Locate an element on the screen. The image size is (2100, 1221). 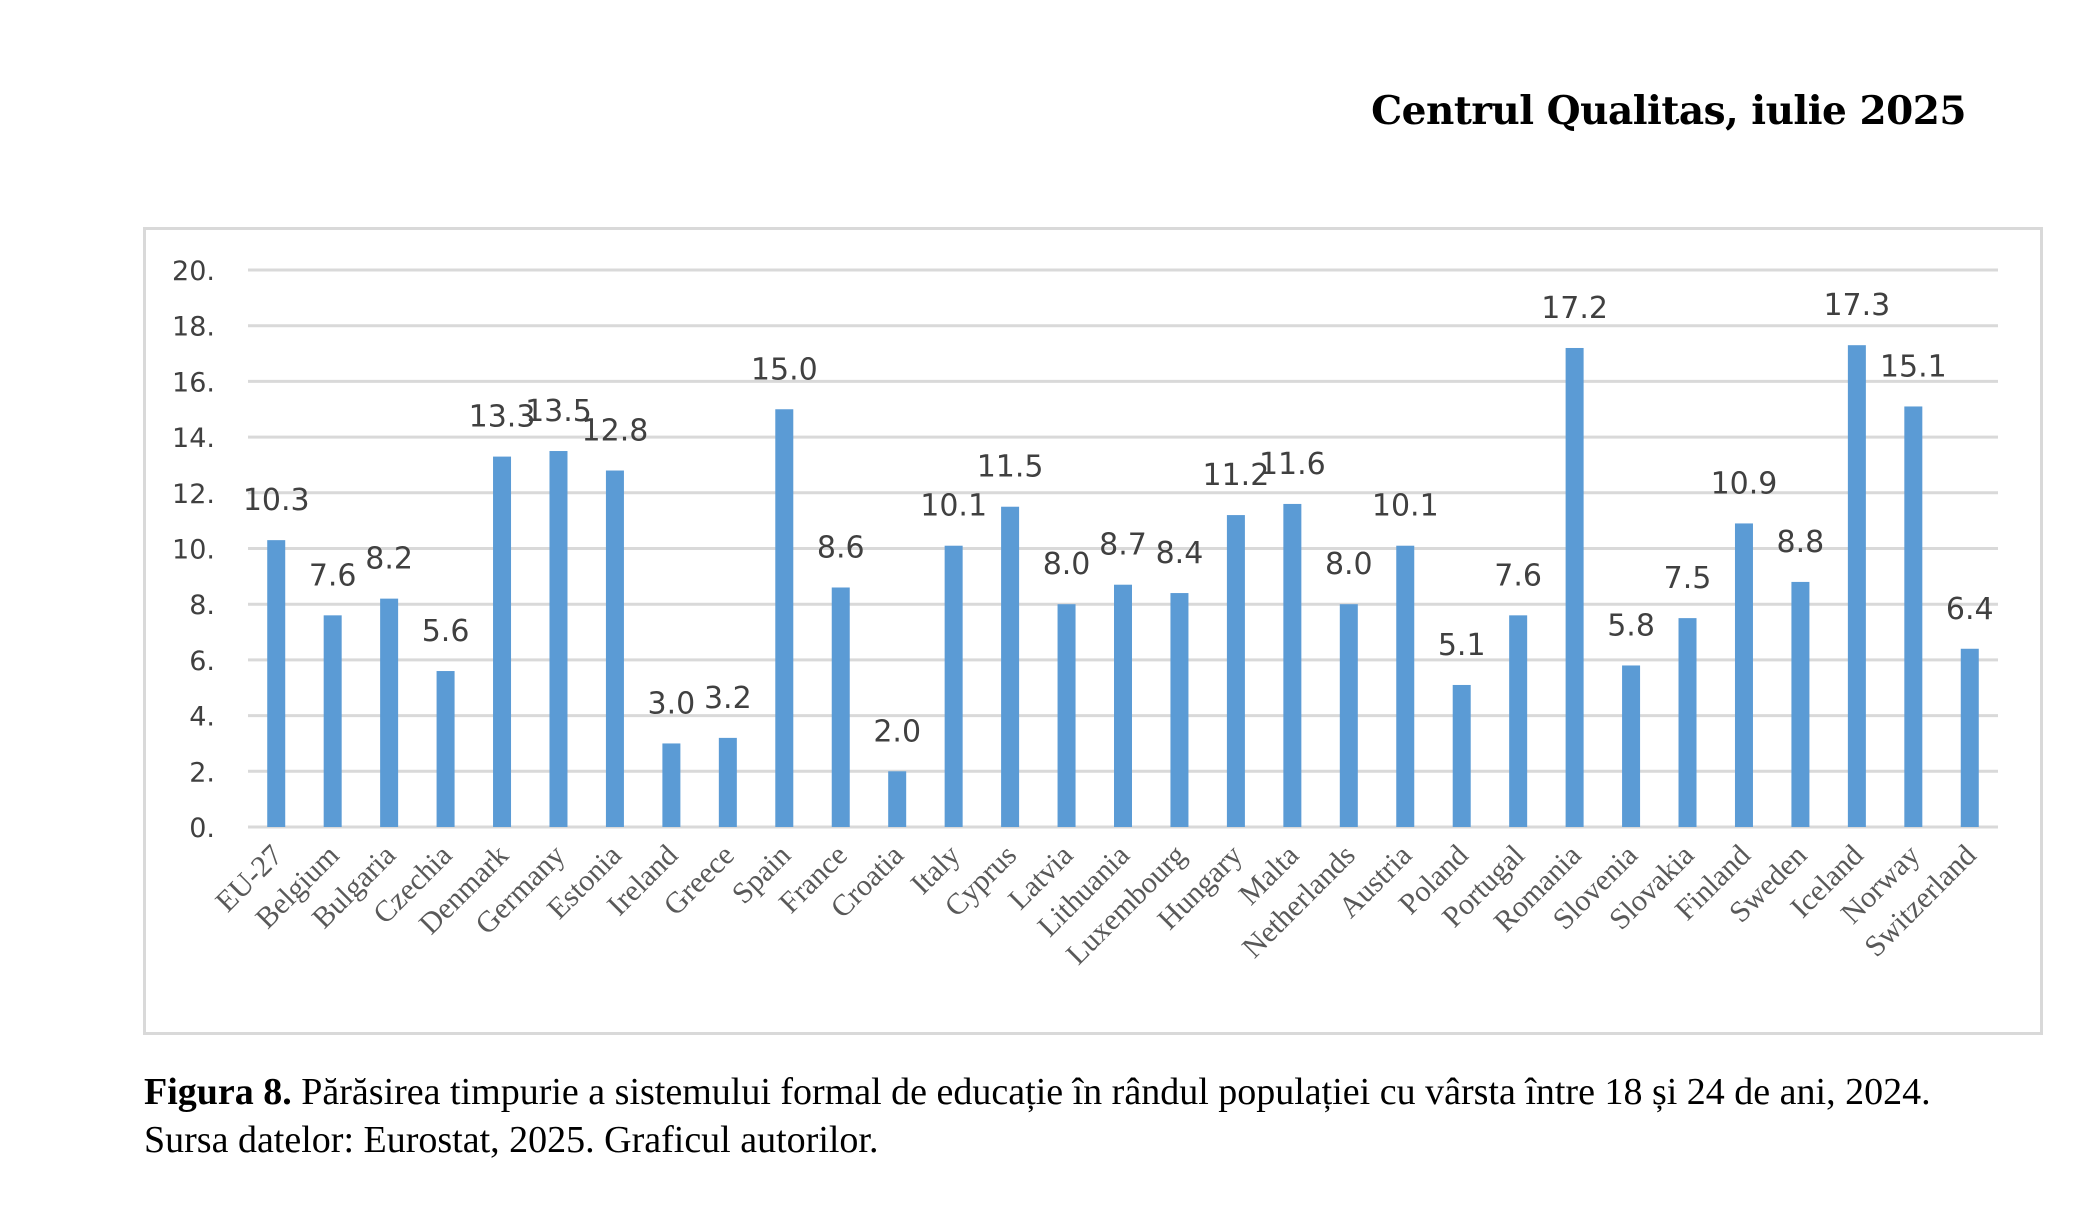
data-label: 15.1 is located at coordinates (1913, 366).